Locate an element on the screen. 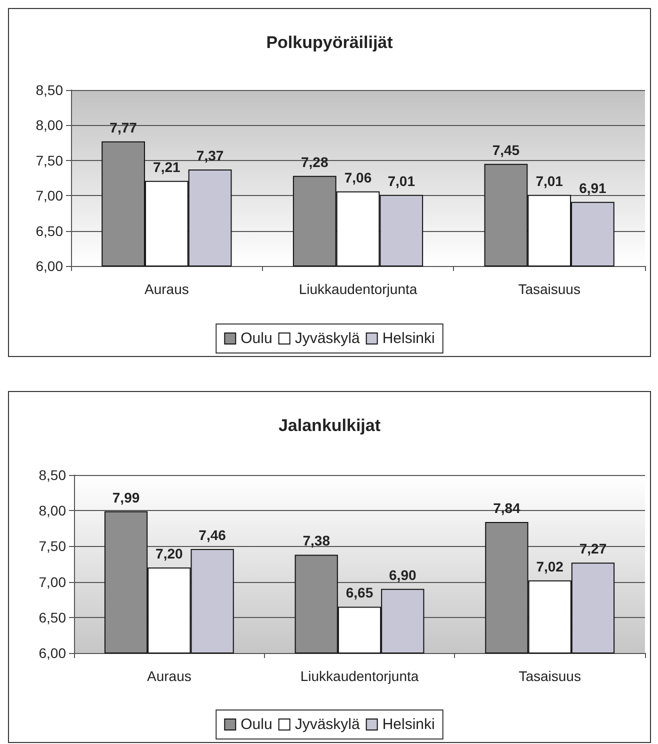 The image size is (658, 744). data-label: 7,06 is located at coordinates (358, 177).